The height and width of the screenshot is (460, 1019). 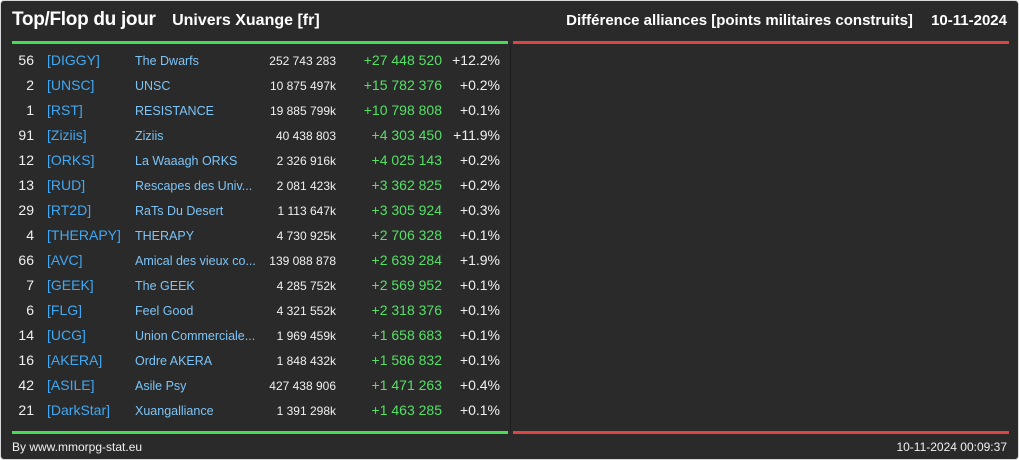 What do you see at coordinates (26, 135) in the screenshot?
I see `alliance-rank: 91` at bounding box center [26, 135].